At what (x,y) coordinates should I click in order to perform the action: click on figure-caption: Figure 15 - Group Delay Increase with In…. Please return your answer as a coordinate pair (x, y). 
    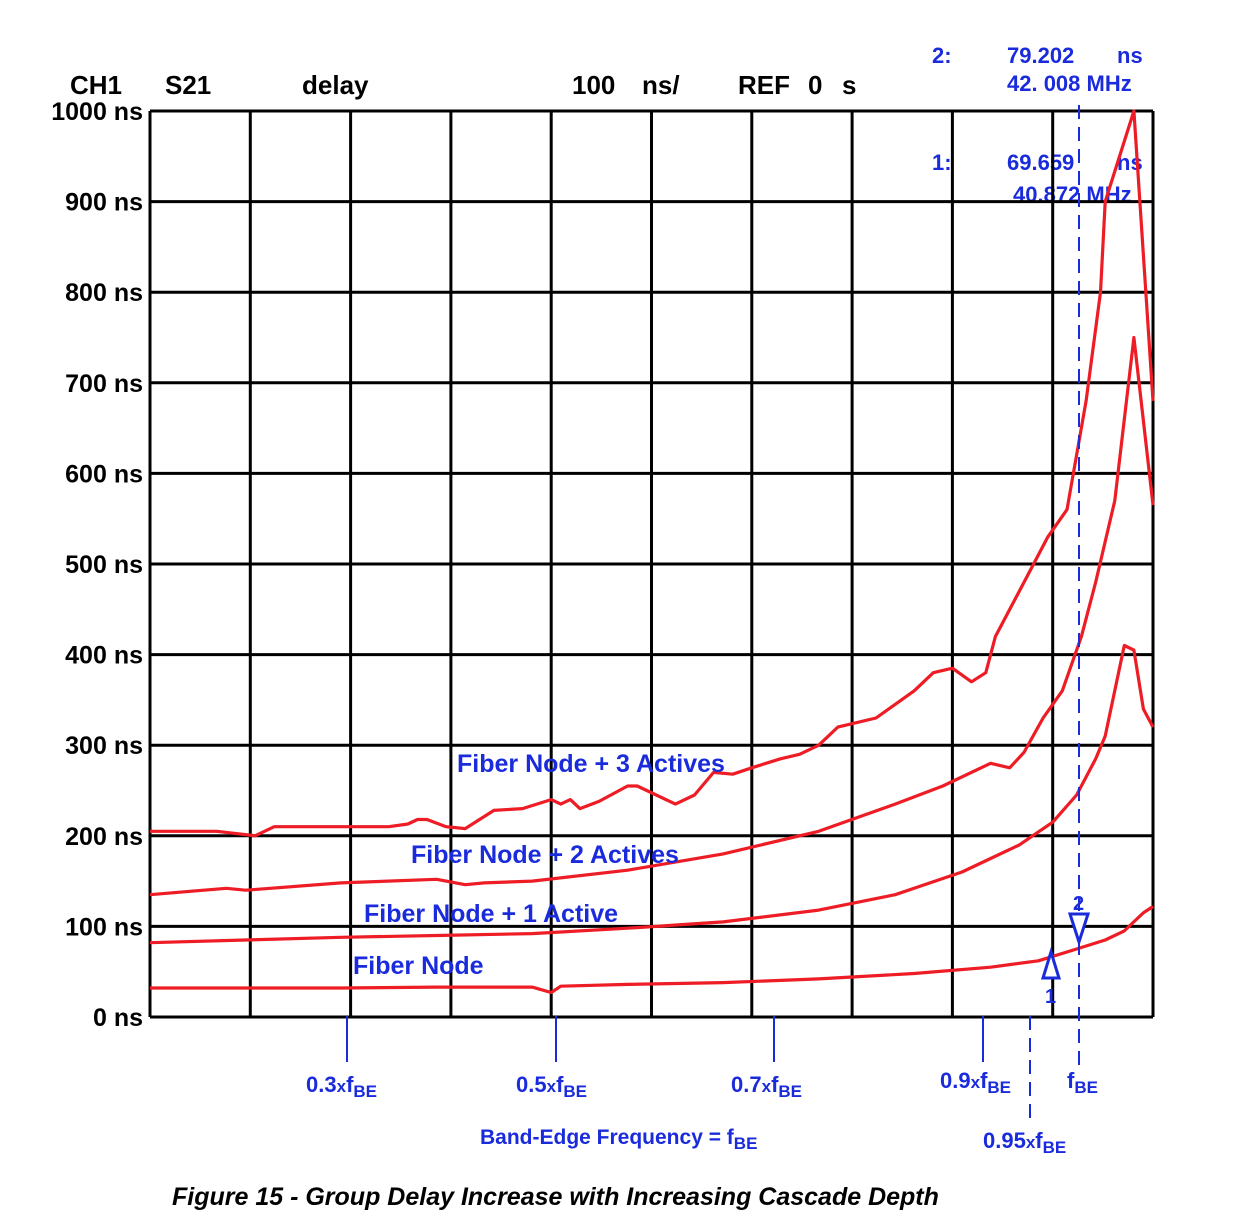
    Looking at the image, I should click on (555, 1197).